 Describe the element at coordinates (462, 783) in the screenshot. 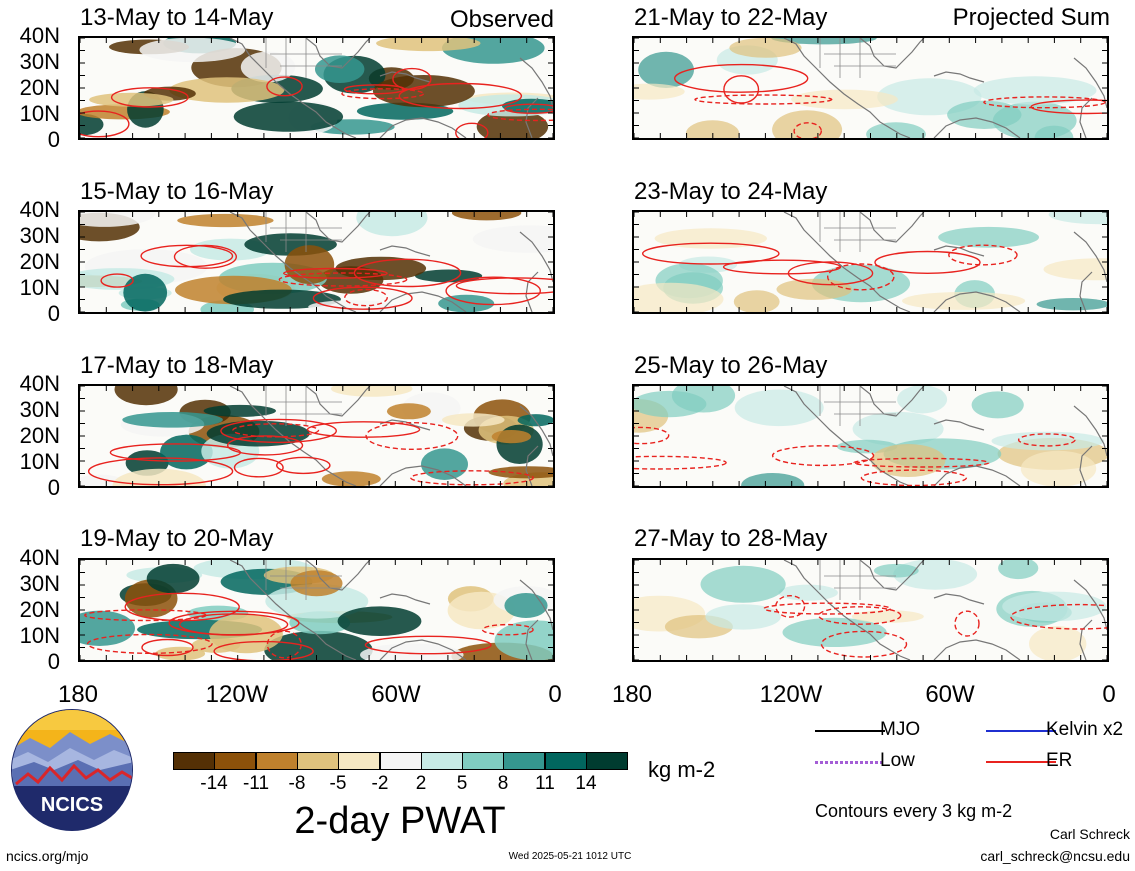

I see `colorbar-tick-label: 5` at that location.